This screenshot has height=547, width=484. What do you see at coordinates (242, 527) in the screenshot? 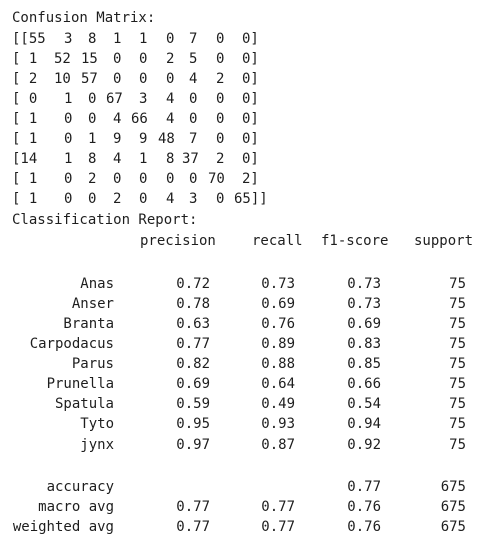
I see `summary-row-weighted-avg: weighted avg 0.77 0.77 0.76 675` at bounding box center [242, 527].